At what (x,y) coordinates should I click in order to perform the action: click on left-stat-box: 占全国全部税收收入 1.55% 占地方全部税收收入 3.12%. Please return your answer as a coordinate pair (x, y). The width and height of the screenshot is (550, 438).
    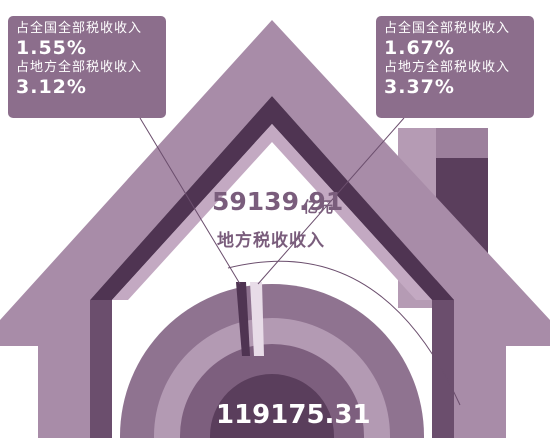
    Looking at the image, I should click on (87, 67).